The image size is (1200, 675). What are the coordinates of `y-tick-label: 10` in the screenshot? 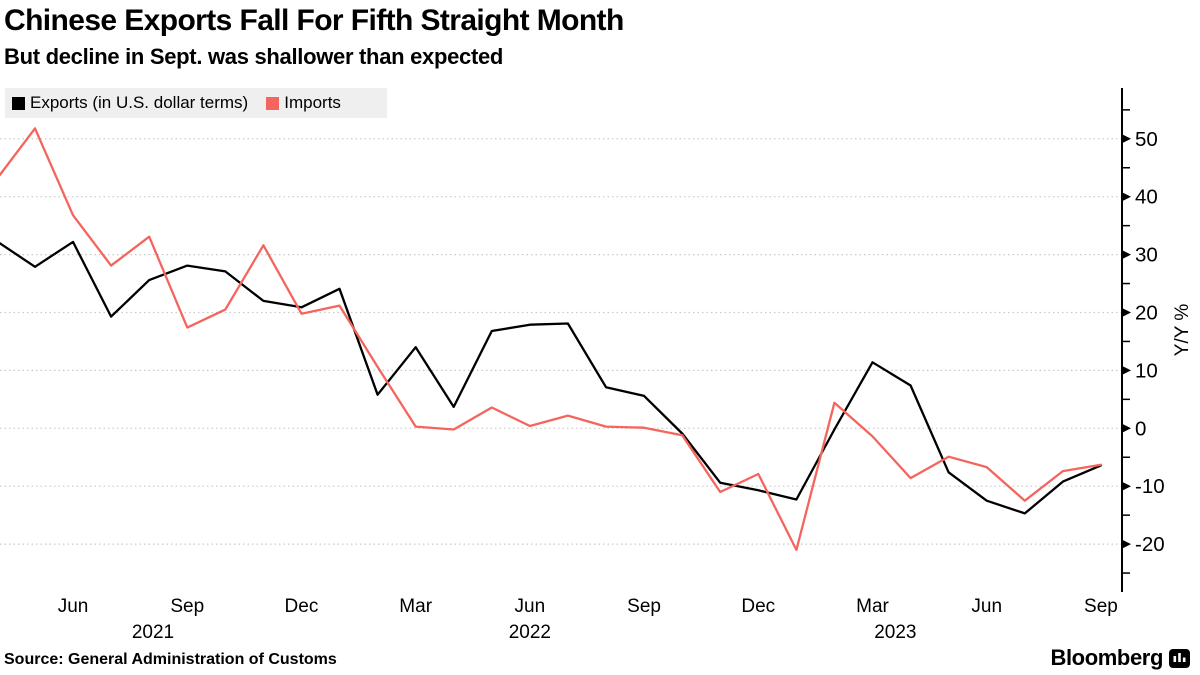 It's located at (1146, 370).